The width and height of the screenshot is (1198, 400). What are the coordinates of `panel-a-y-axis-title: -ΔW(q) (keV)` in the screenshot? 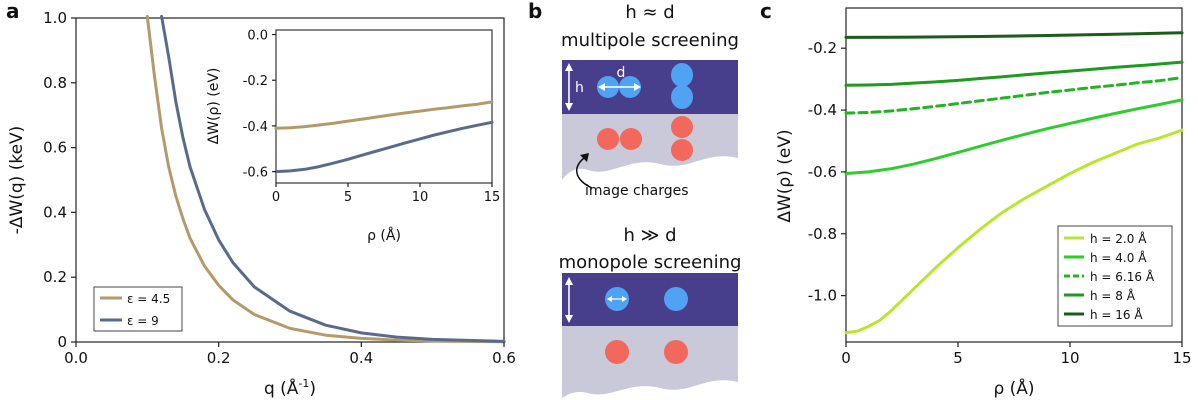 It's located at (17, 180).